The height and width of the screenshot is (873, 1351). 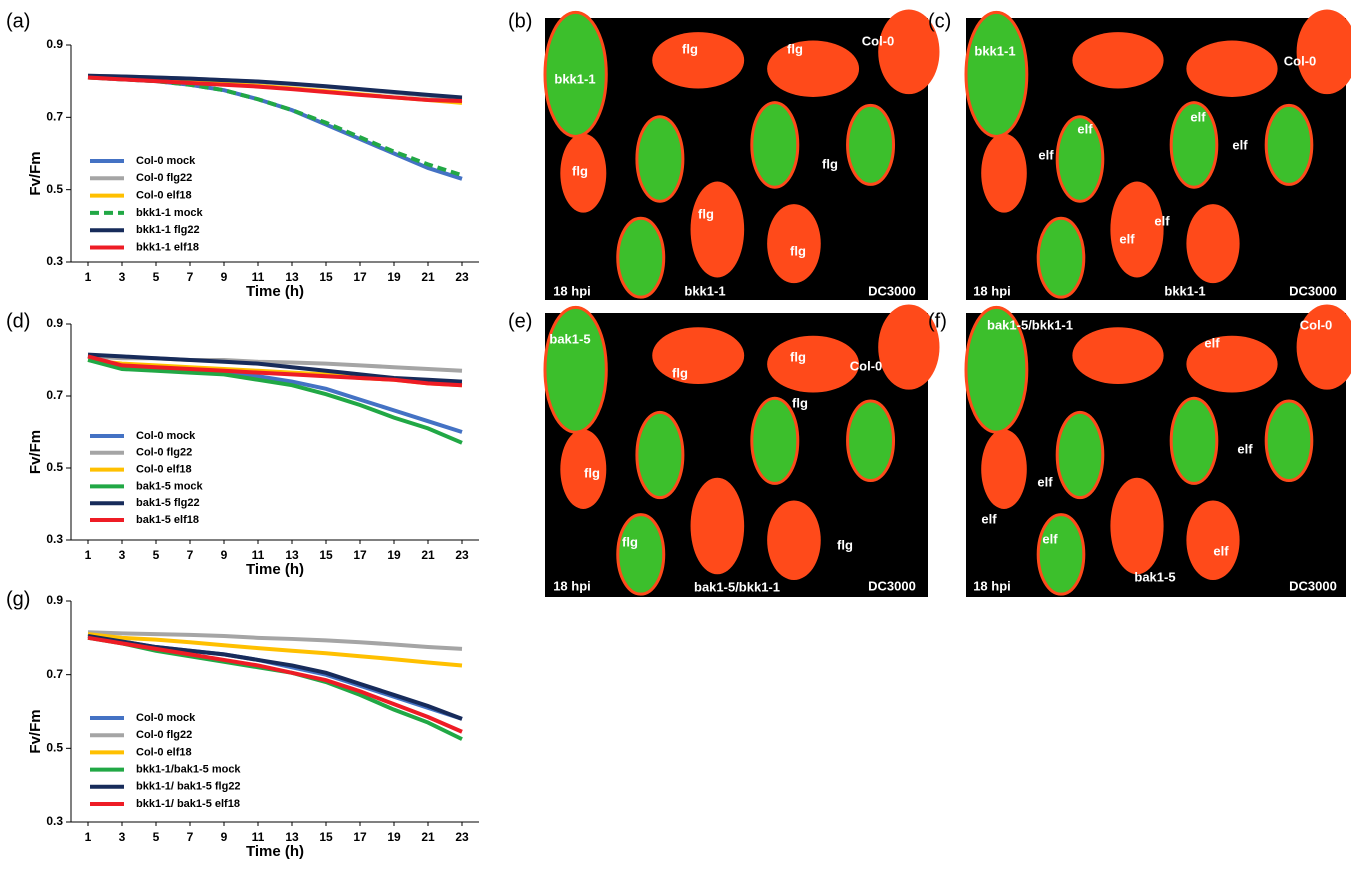 What do you see at coordinates (167, 247) in the screenshot?
I see `legend-label: bkk1-1 elf18` at bounding box center [167, 247].